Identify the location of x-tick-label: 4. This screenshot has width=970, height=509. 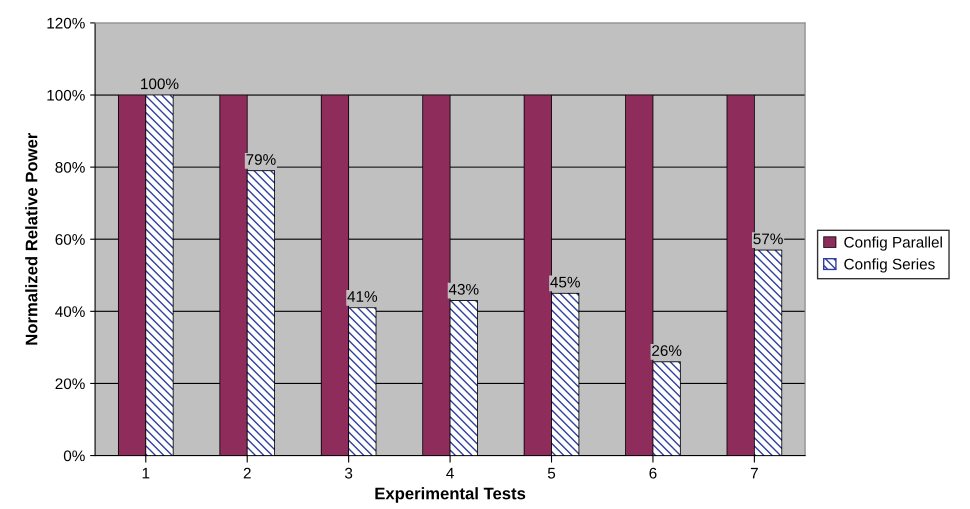
(450, 473).